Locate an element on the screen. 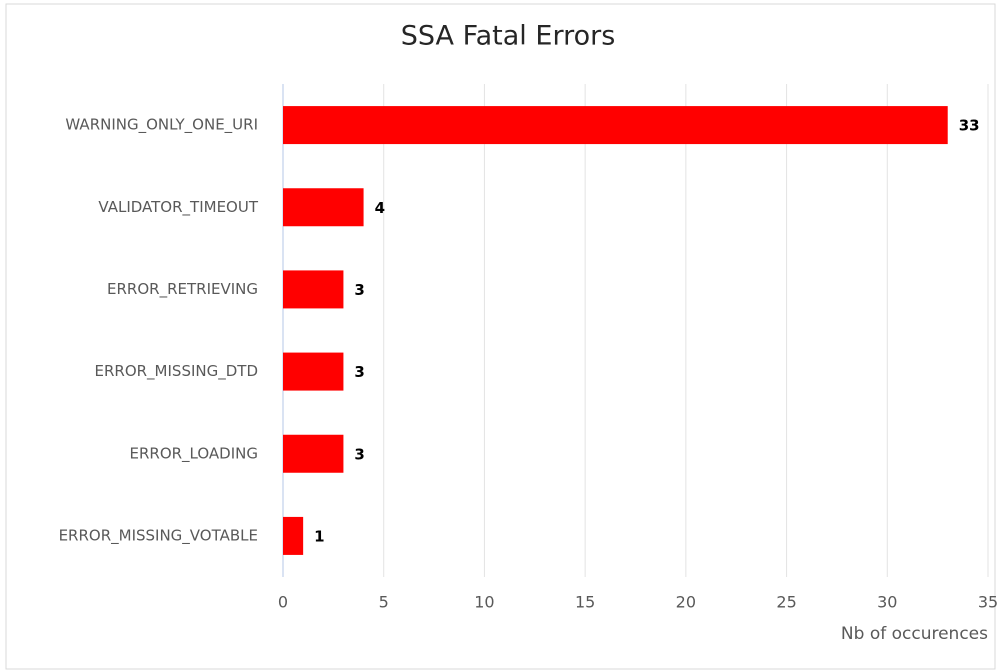 The width and height of the screenshot is (997, 672). x-tick-label: 35 is located at coordinates (987, 602).